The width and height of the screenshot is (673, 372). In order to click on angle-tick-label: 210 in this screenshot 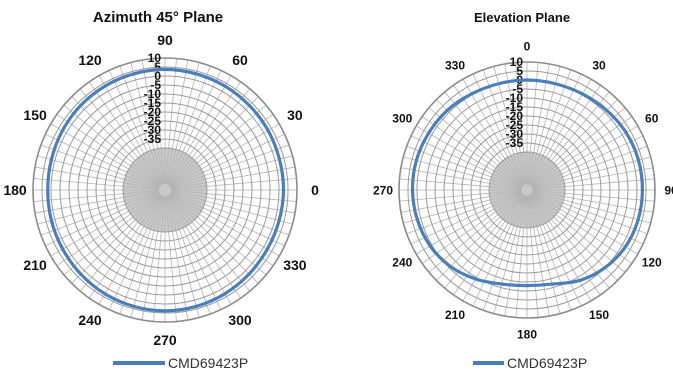, I will do `click(35, 265)`.